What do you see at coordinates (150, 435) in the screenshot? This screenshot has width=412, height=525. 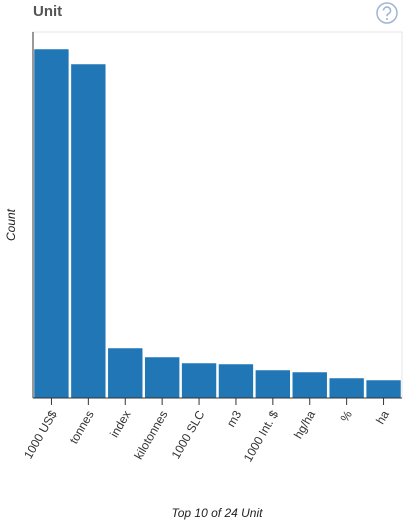 I see `x-tick-label: kilotonnes` at bounding box center [150, 435].